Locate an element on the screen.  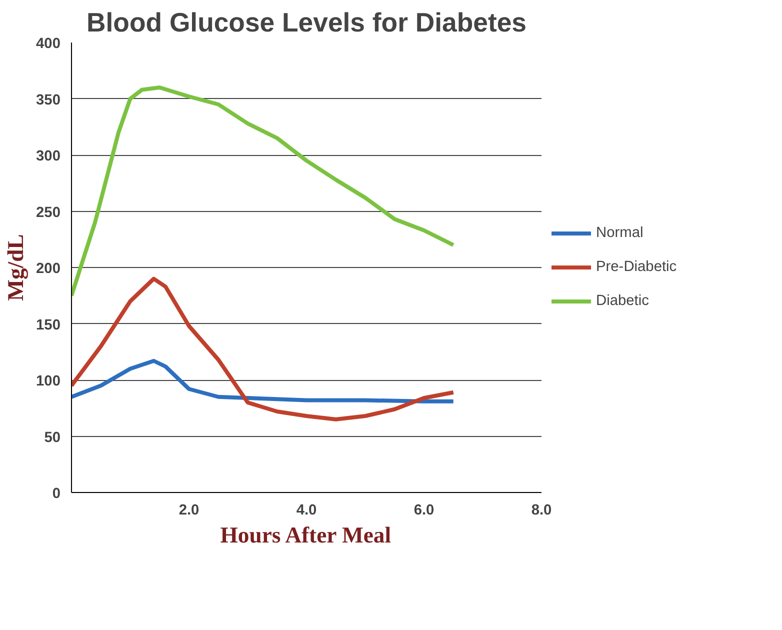
y-tick-label: 50 is located at coordinates (52, 438).